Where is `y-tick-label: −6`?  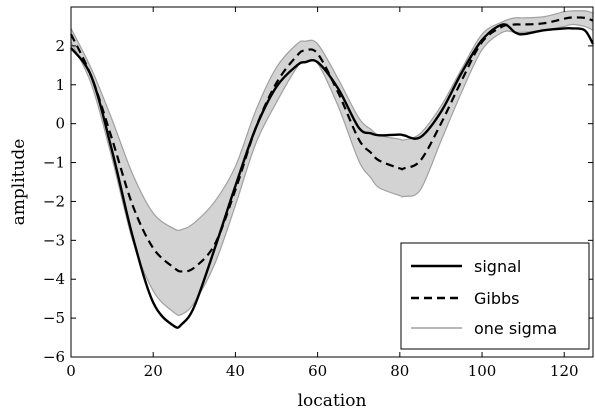 y-tick-label: −6 is located at coordinates (54, 357).